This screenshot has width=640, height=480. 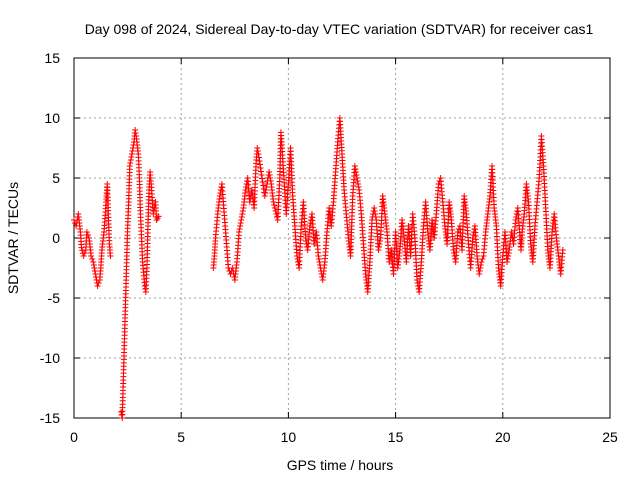 What do you see at coordinates (13, 238) in the screenshot?
I see `y-axis-title: SDTVAR / TECUs` at bounding box center [13, 238].